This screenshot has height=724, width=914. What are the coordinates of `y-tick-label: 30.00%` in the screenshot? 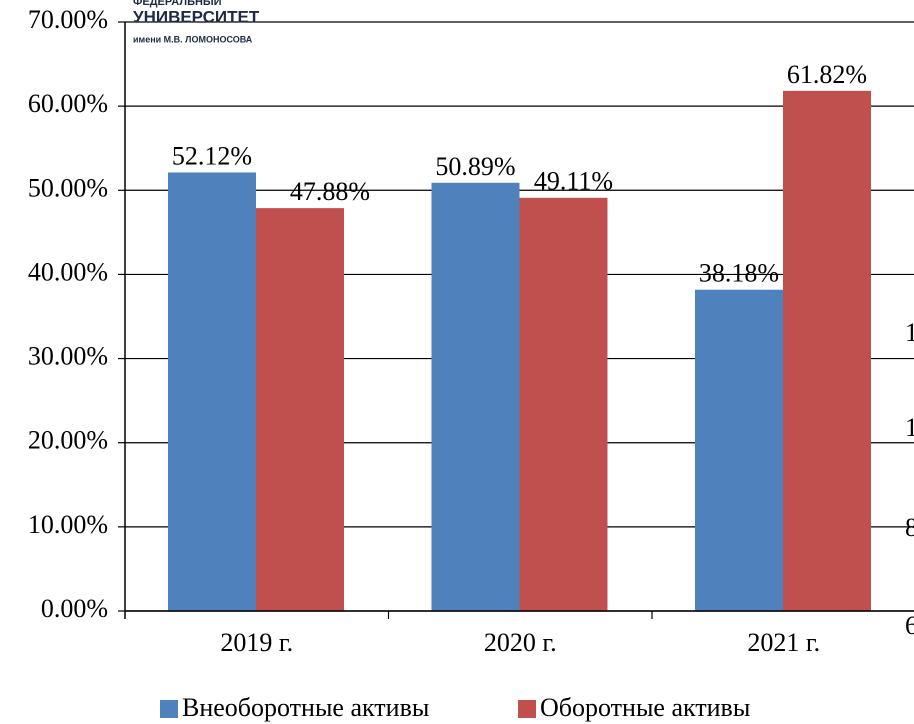 It's located at (68, 356).